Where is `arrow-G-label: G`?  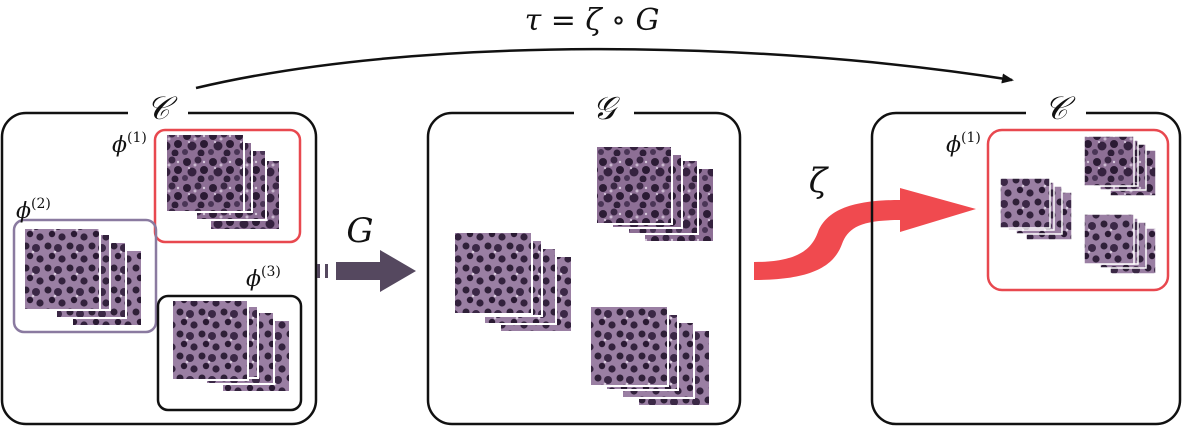 arrow-G-label: G is located at coordinates (359, 231).